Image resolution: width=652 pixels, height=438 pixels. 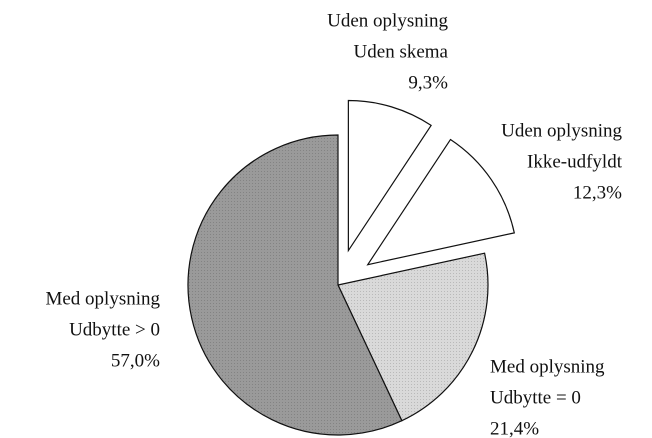 What do you see at coordinates (401, 51) in the screenshot?
I see `slice-label: Uden skema` at bounding box center [401, 51].